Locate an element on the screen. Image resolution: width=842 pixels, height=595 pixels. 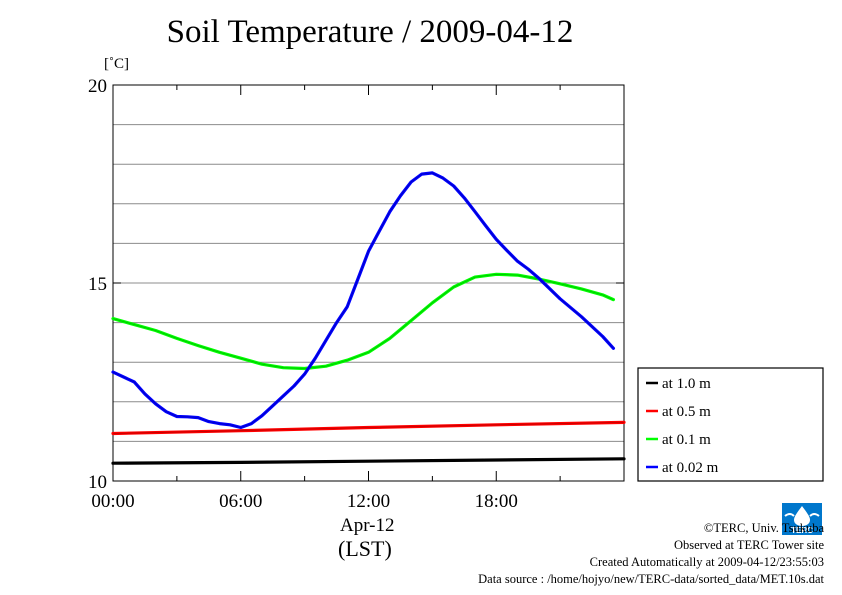
y-tick-label: 15 is located at coordinates (97, 284).